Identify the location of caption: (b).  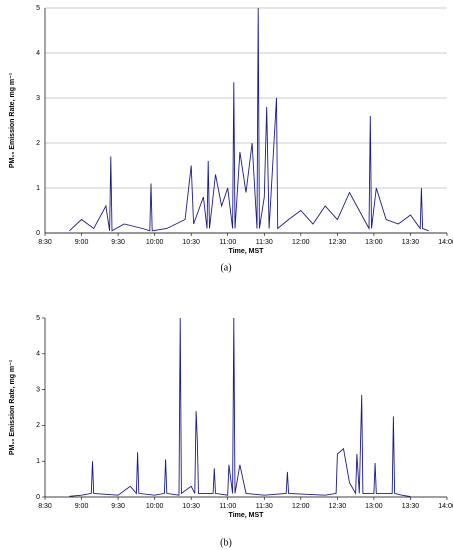
(226, 542).